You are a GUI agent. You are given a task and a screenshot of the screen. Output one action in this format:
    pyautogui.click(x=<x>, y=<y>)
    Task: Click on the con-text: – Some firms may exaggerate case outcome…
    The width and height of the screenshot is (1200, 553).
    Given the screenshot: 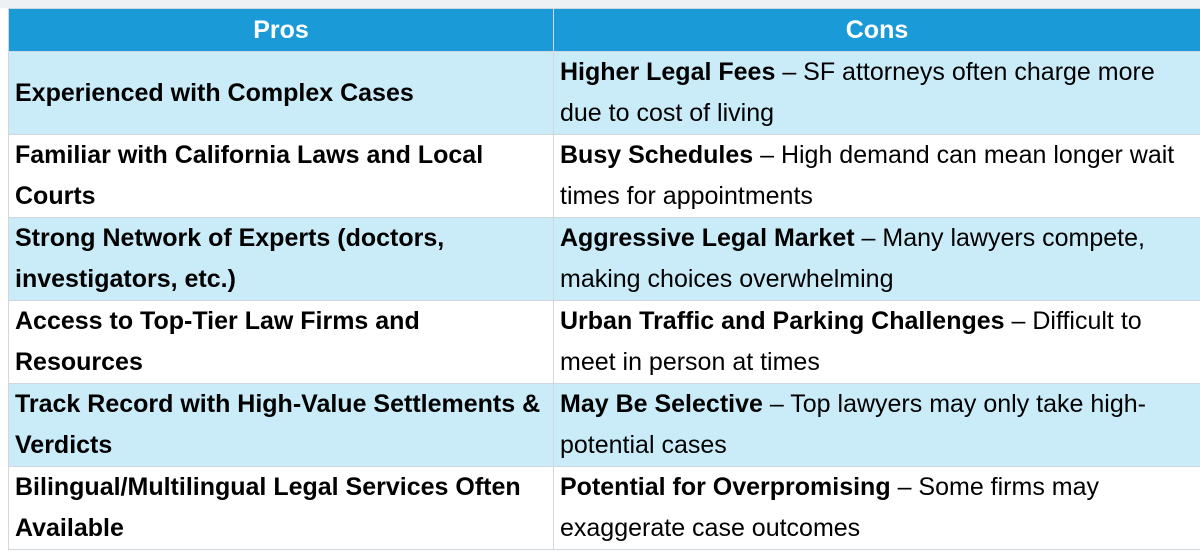 What is the action you would take?
    pyautogui.click(x=829, y=507)
    